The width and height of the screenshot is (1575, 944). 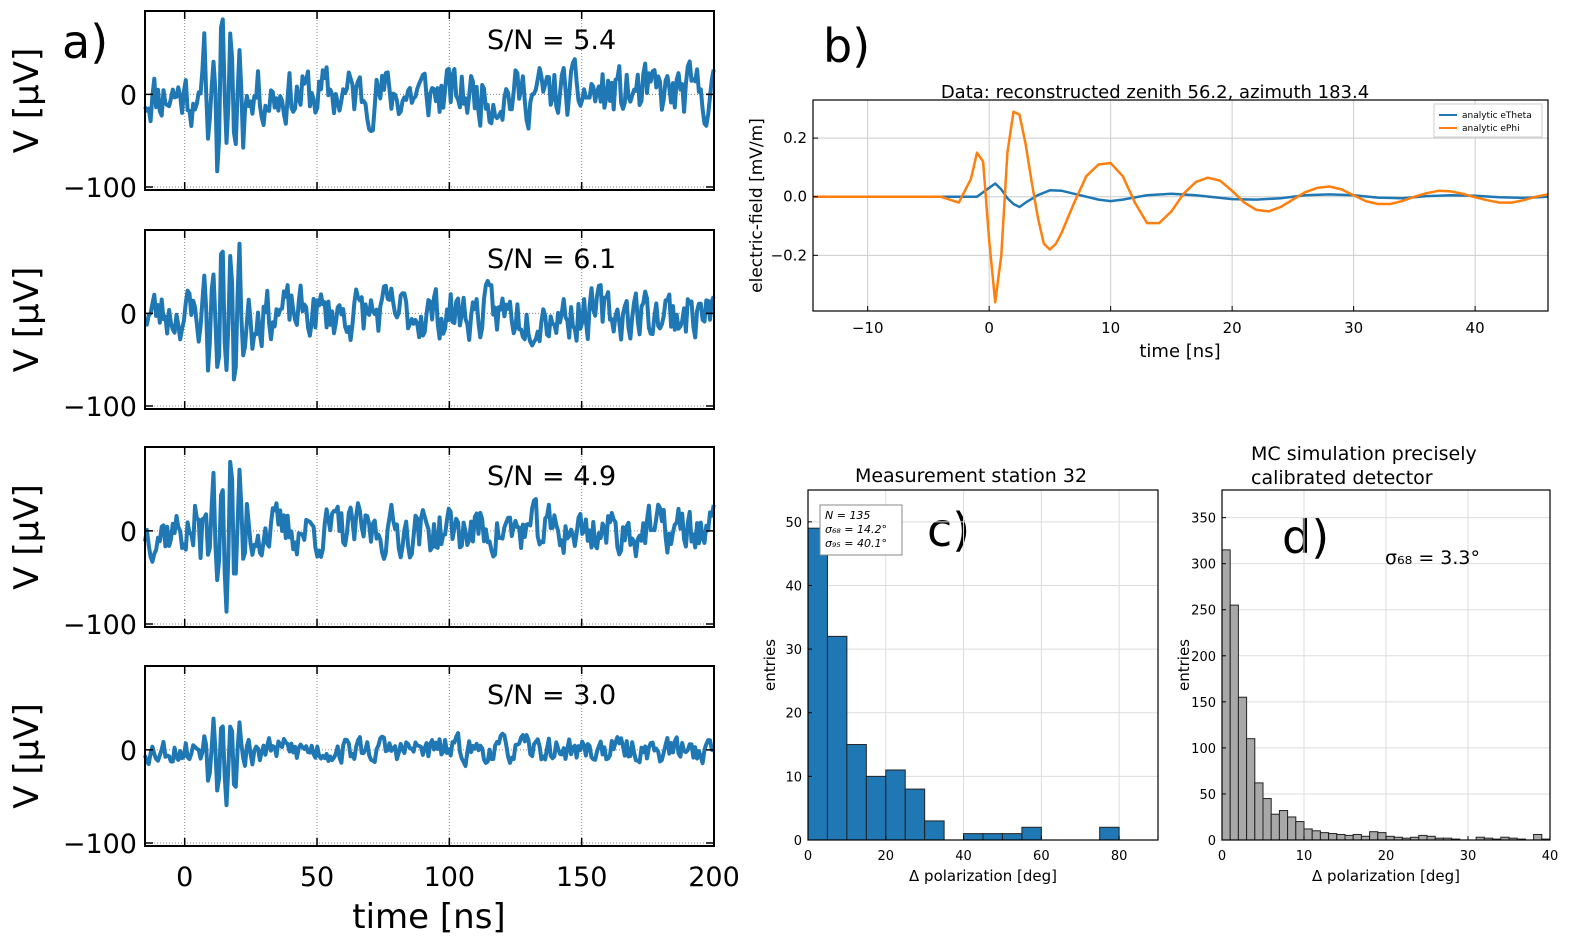 I want to click on y-tick-label: −0.2, so click(x=789, y=255).